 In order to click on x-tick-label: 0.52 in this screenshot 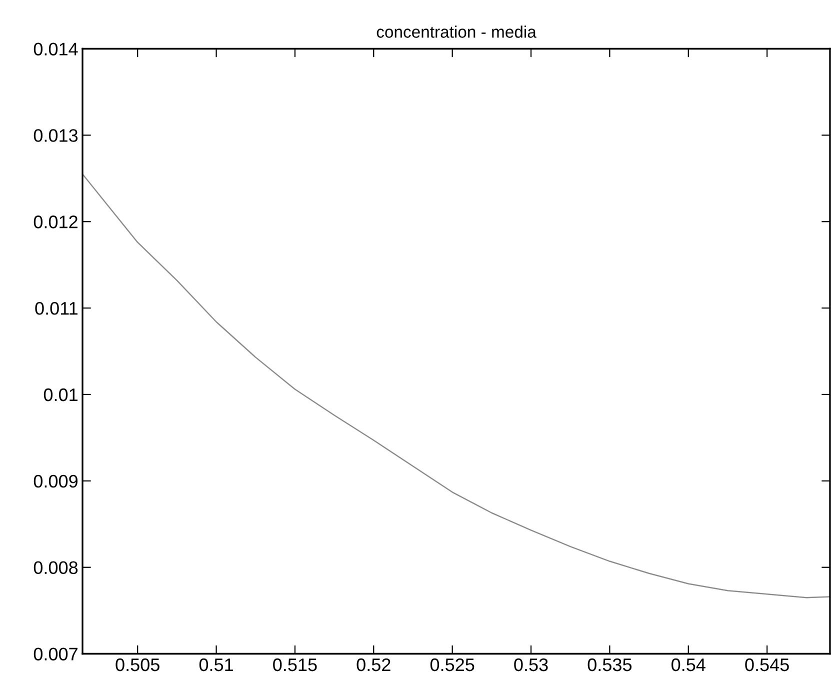, I will do `click(373, 665)`.